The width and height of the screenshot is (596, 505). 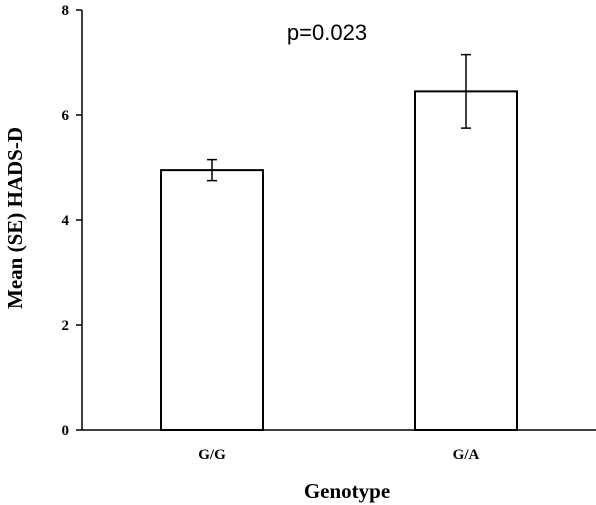 What do you see at coordinates (72, 221) in the screenshot?
I see `y-ticks-group: 0 2 4 6 8` at bounding box center [72, 221].